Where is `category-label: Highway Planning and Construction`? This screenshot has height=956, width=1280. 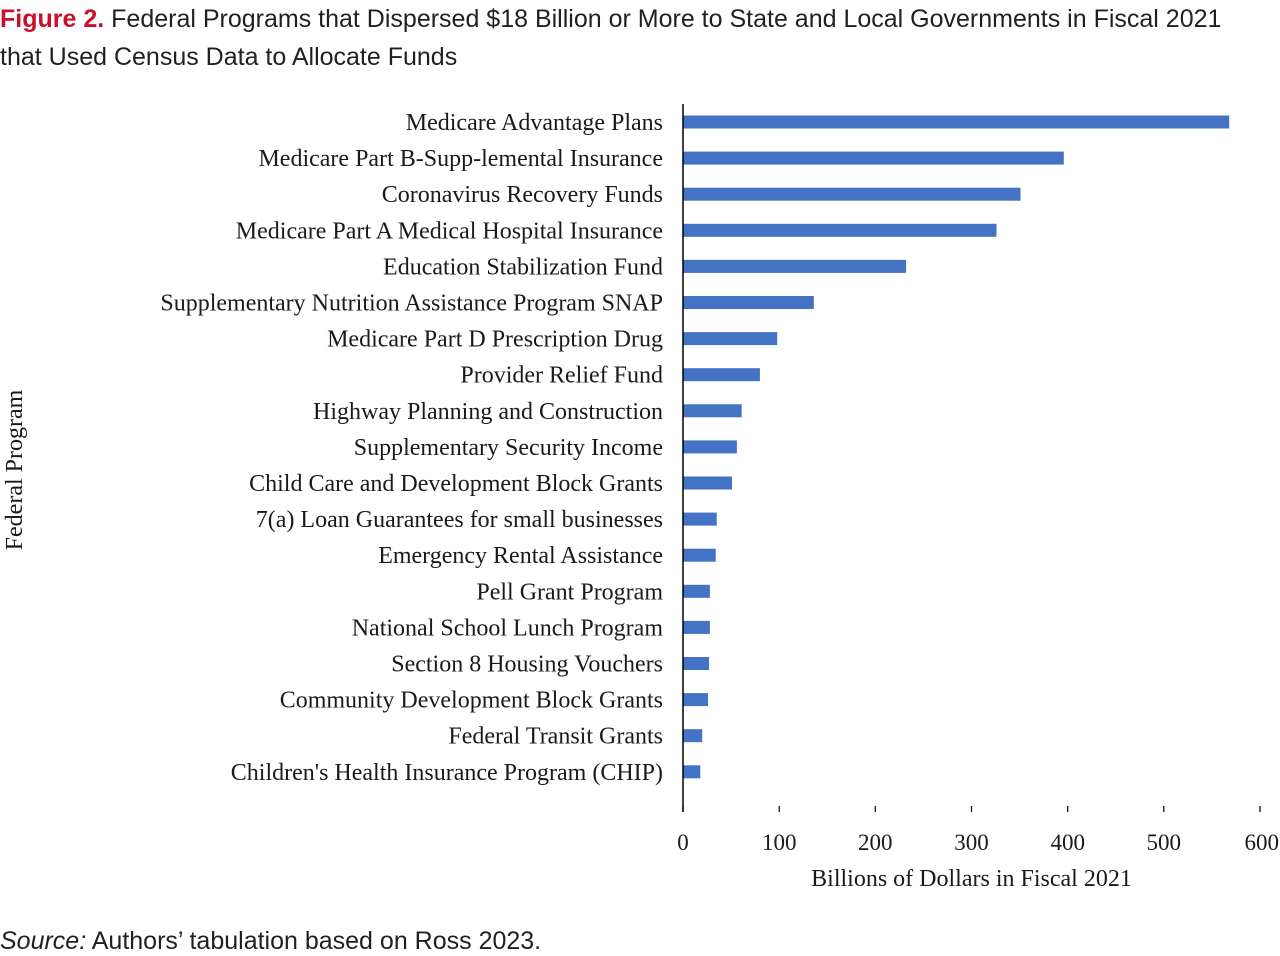
category-label: Highway Planning and Construction is located at coordinates (488, 412).